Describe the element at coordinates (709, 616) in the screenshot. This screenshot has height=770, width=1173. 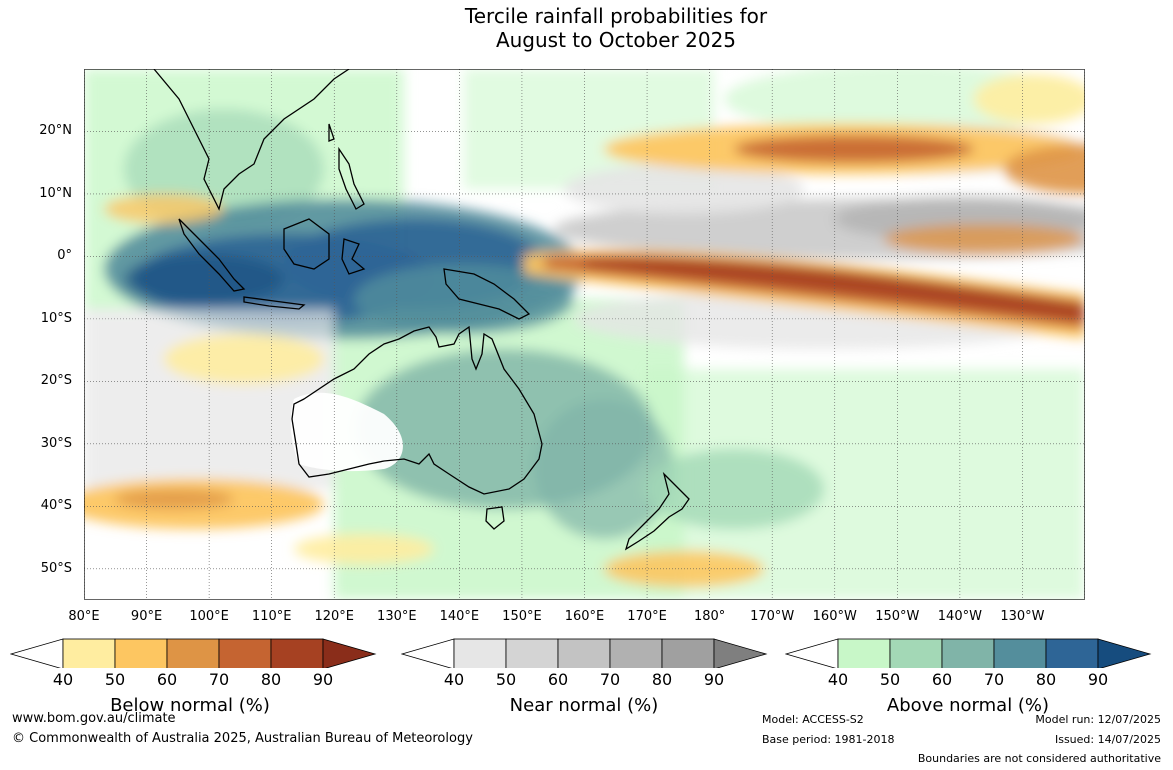
I see `longitude-label: 180°` at that location.